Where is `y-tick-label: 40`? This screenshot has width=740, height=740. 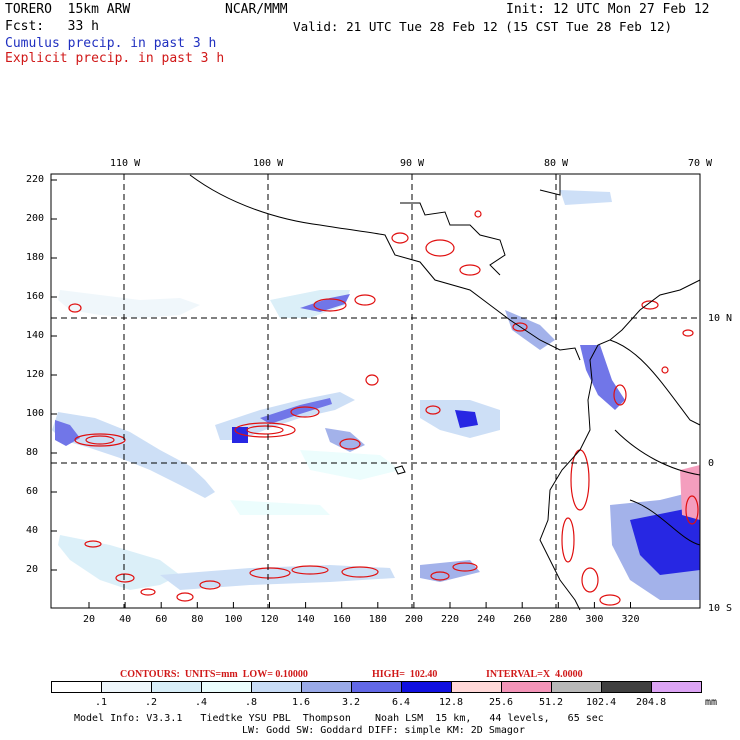 y-tick-label: 40 is located at coordinates (32, 530).